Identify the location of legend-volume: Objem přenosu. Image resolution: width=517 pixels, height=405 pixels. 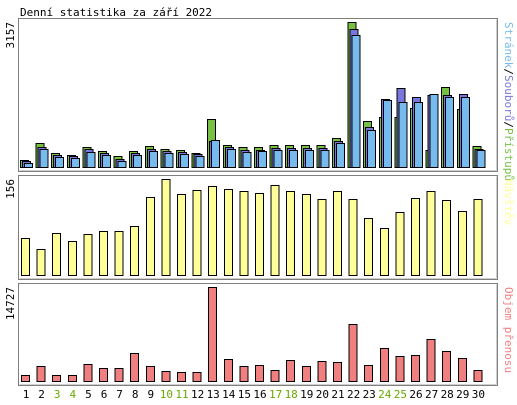
(508, 330).